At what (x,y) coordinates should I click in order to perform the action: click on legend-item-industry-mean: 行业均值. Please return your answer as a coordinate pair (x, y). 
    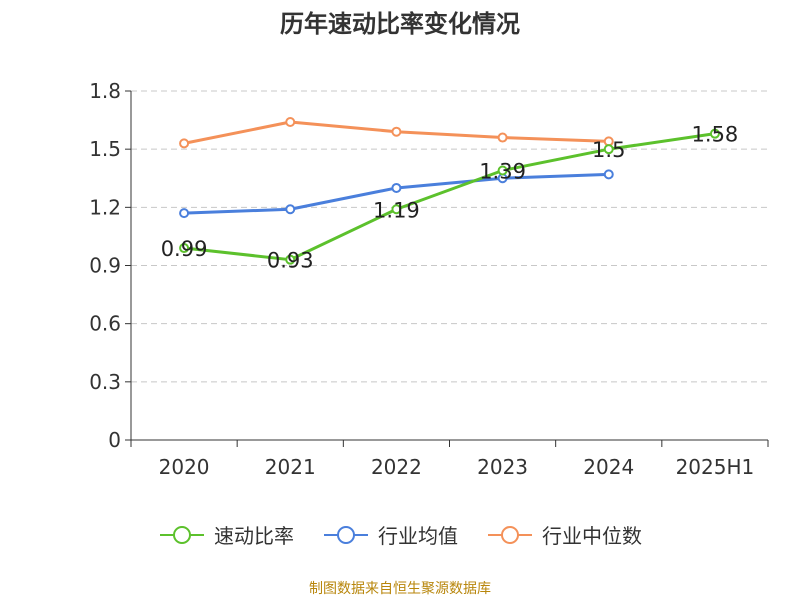
    Looking at the image, I should click on (390, 534).